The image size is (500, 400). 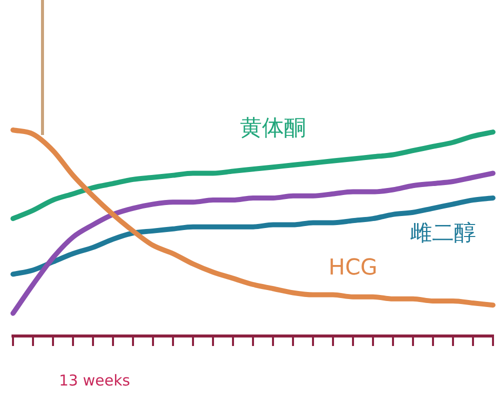 I want to click on series-label: 黄体酮, so click(x=273, y=128).